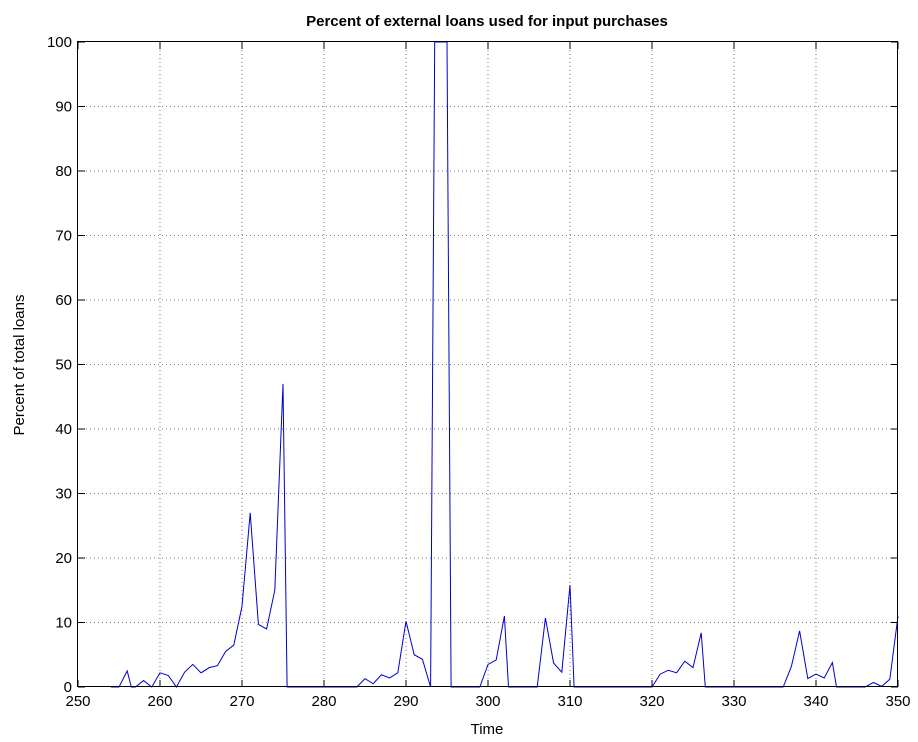  Describe the element at coordinates (405, 701) in the screenshot. I see `x-tick-label: 290` at that location.